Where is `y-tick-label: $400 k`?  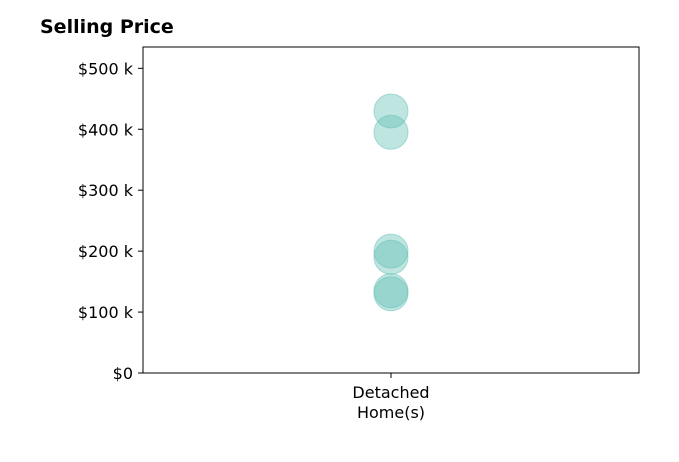
y-tick-label: $400 k is located at coordinates (106, 129).